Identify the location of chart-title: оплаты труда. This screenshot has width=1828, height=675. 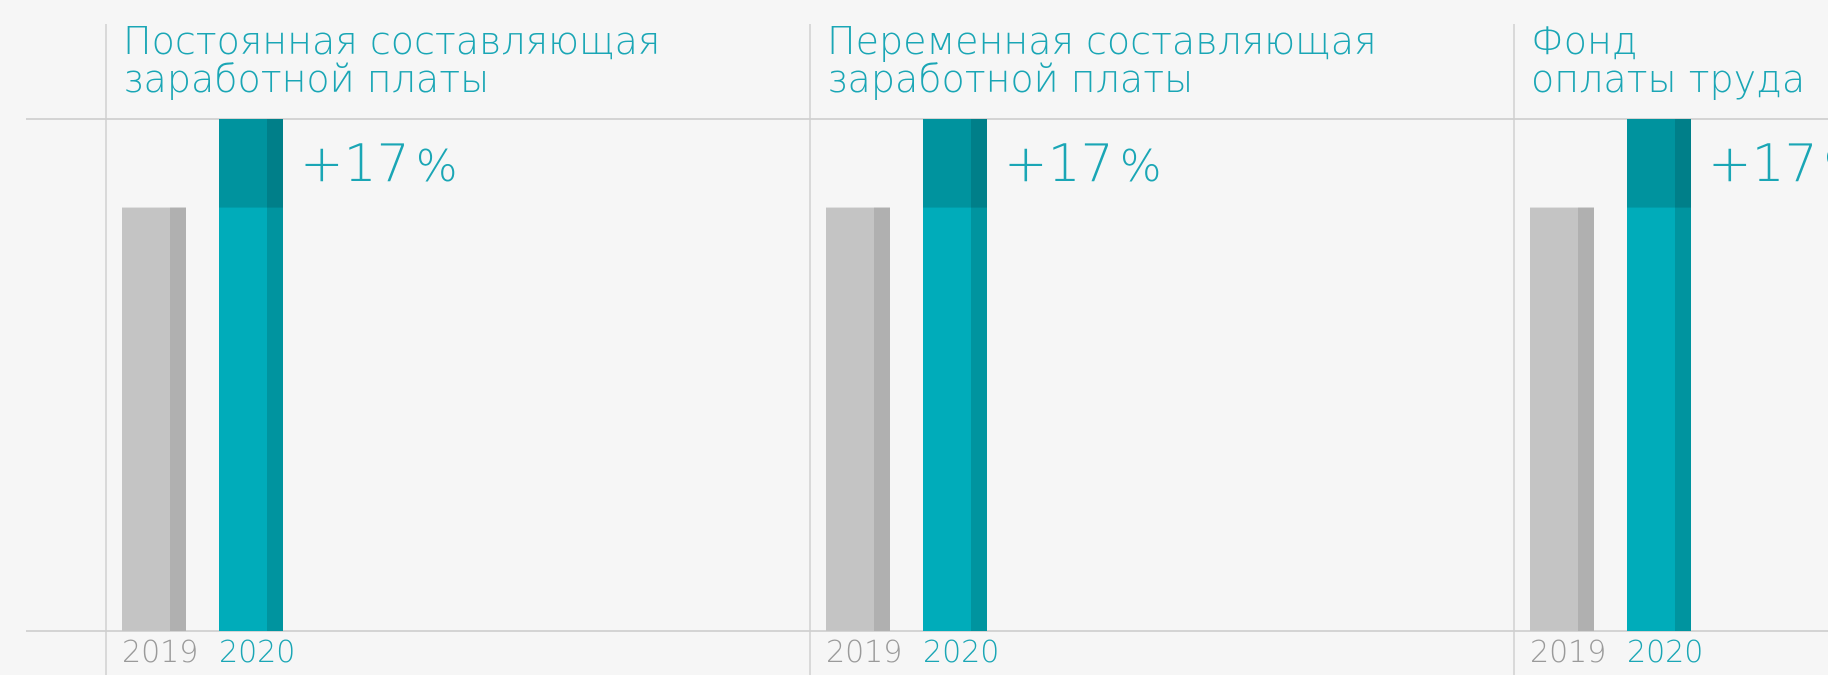
(1668, 79).